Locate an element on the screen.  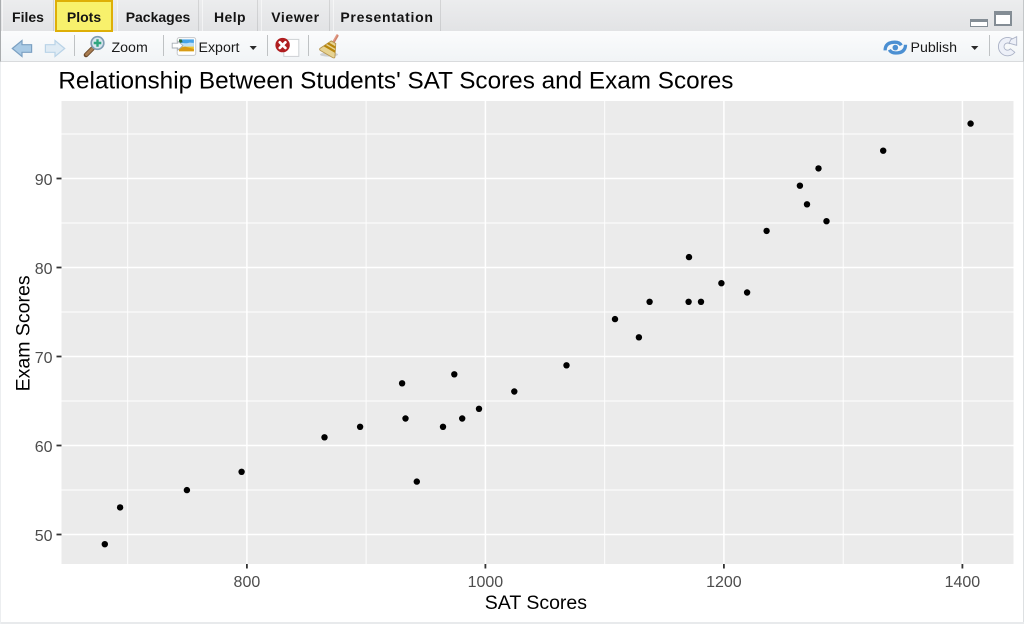
svg-text: 1400 is located at coordinates (963, 582).